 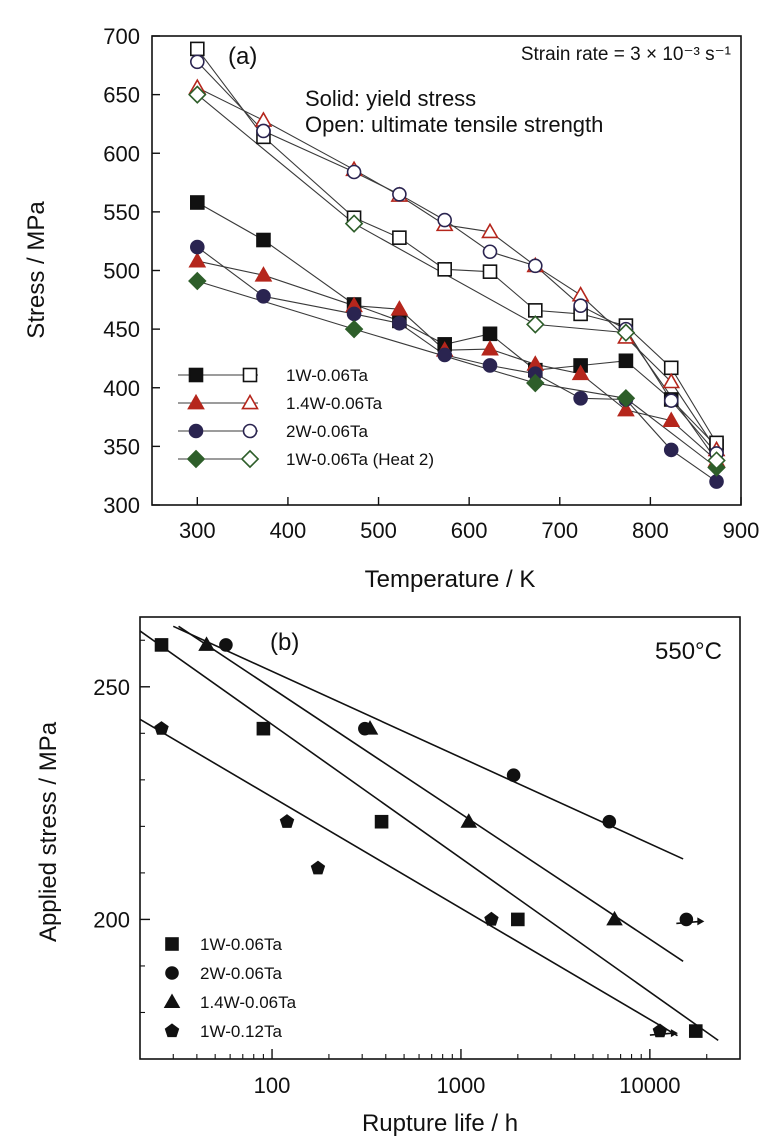 What do you see at coordinates (661, 1034) in the screenshot?
I see `panel-b-runout-arrow` at bounding box center [661, 1034].